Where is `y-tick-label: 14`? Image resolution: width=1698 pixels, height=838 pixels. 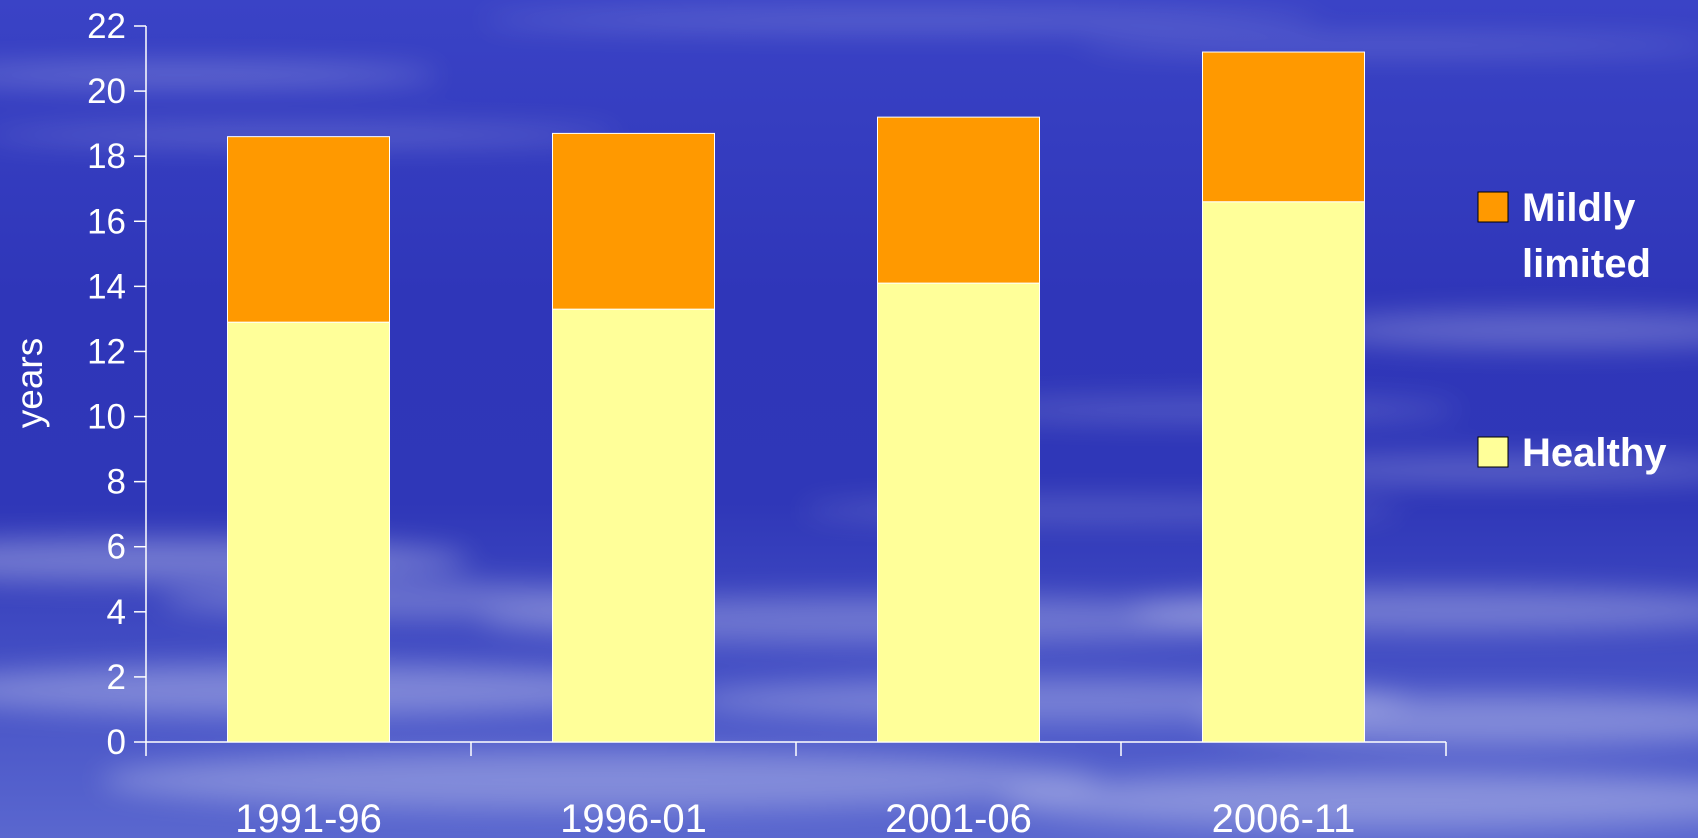 y-tick-label: 14 is located at coordinates (106, 286).